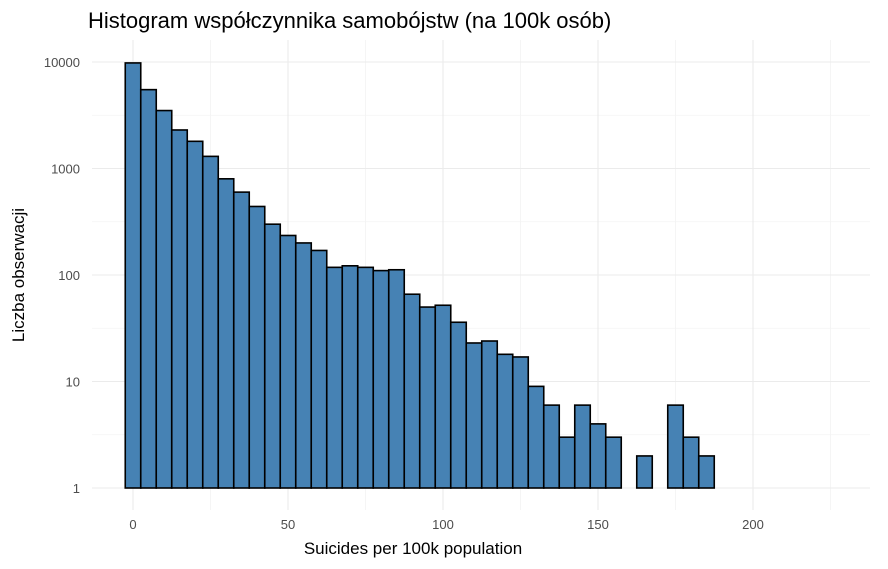 The height and width of the screenshot is (569, 888). I want to click on y-tick-label: 10000, so click(62, 62).